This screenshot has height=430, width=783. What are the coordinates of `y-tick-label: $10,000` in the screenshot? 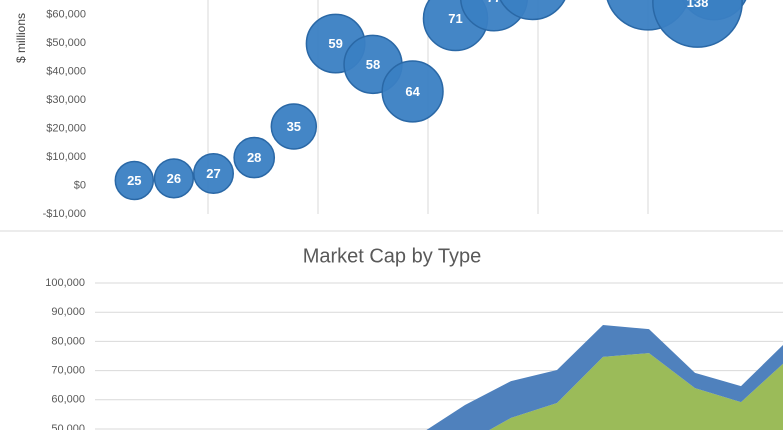 It's located at (66, 157).